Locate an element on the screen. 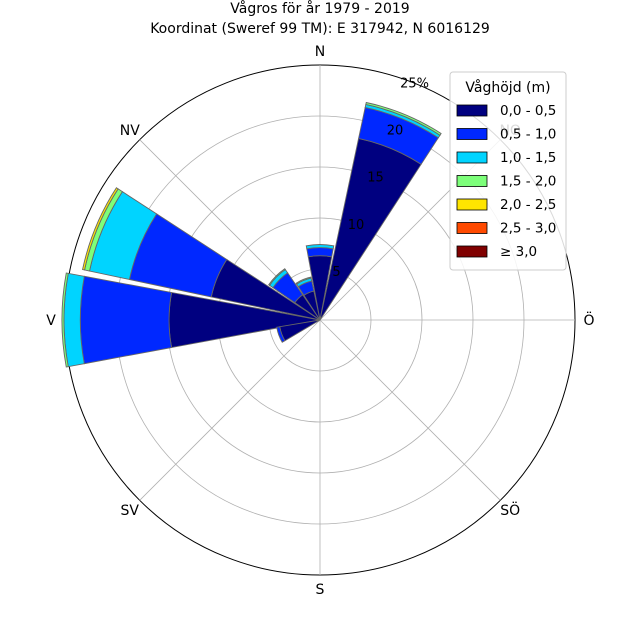 The width and height of the screenshot is (640, 640). legend-entry: 2,5 - 3,0 is located at coordinates (528, 229).